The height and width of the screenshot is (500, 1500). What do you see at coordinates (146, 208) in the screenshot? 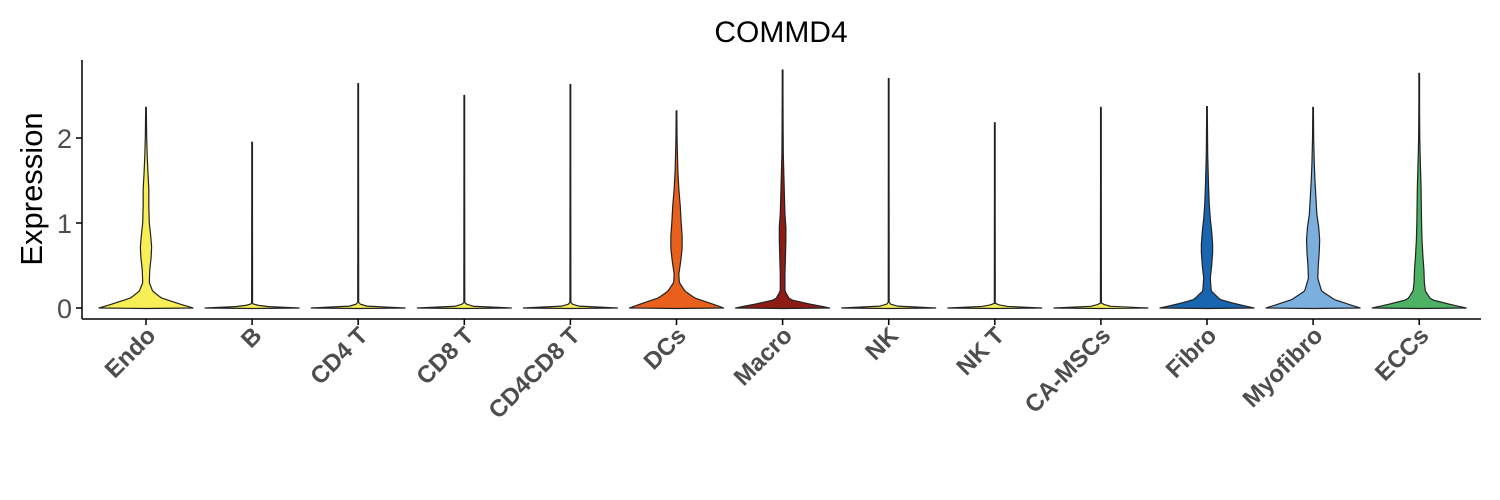
I see `violin-endo` at bounding box center [146, 208].